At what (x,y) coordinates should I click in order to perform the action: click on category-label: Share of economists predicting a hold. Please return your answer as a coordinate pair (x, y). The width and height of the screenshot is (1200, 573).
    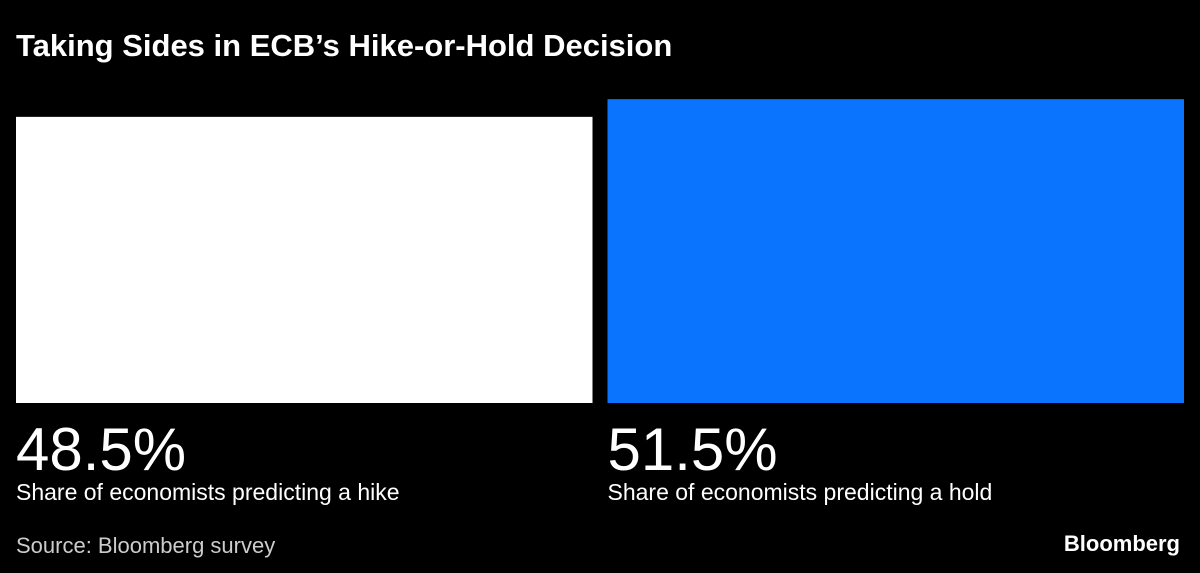
    Looking at the image, I should click on (800, 492).